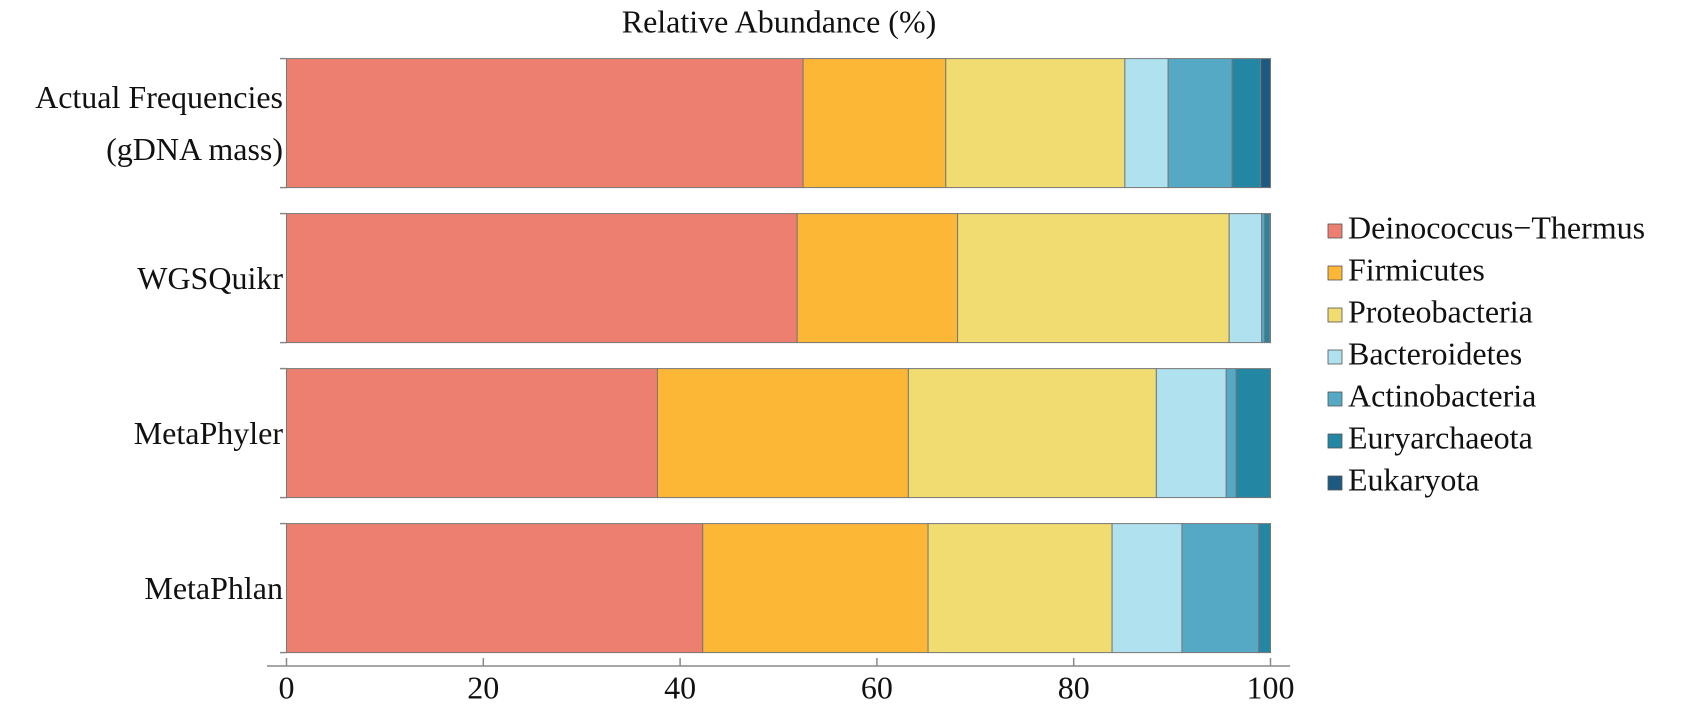 This screenshot has width=1693, height=711. Describe the element at coordinates (208, 433) in the screenshot. I see `y-tick-label: MetaPhyler` at that location.